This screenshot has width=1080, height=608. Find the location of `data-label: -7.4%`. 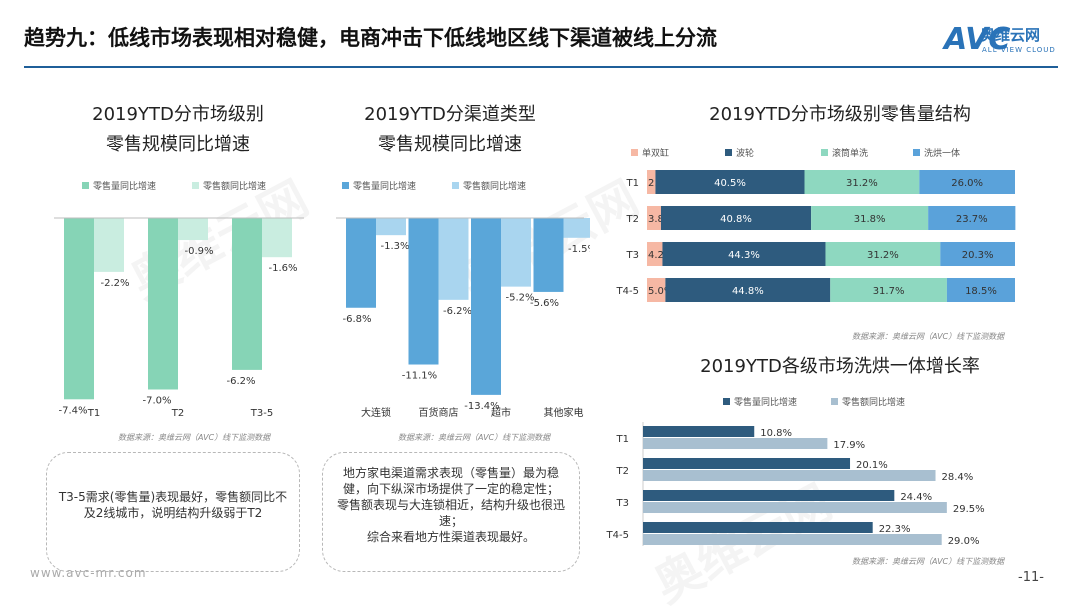

data-label: -7.4% is located at coordinates (72, 410).